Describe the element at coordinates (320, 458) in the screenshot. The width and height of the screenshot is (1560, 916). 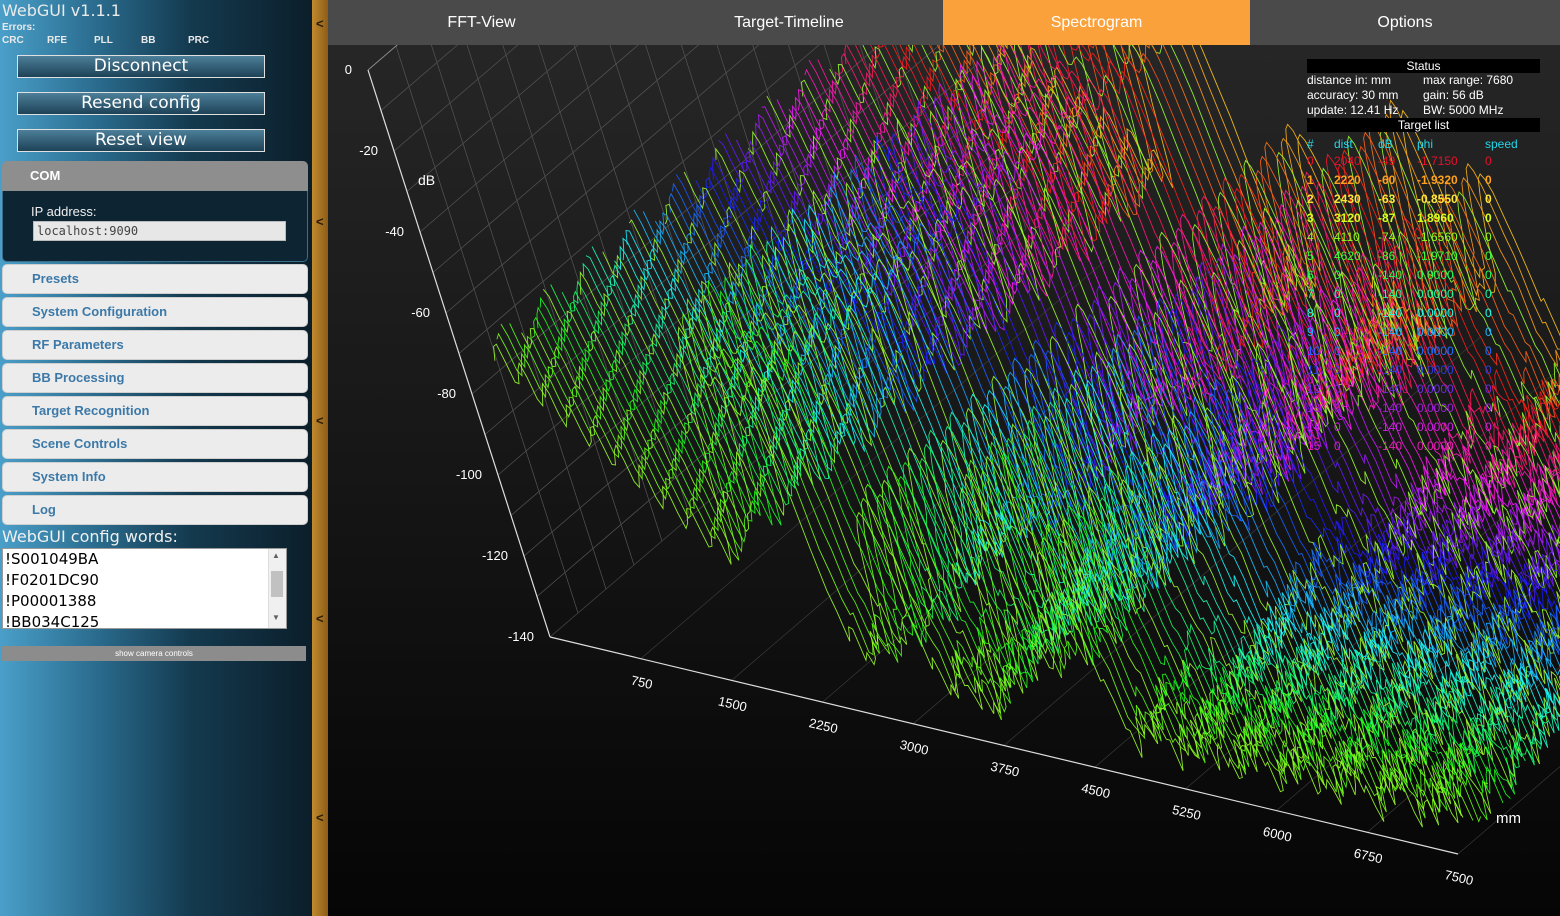
I see `sidebar-splitter: < < < < <` at that location.